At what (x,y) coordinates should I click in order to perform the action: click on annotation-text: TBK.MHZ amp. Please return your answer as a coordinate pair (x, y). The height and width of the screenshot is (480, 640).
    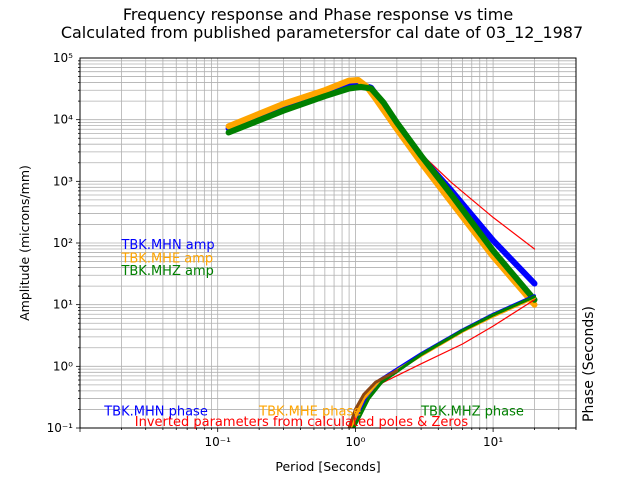
    Looking at the image, I should click on (166, 271).